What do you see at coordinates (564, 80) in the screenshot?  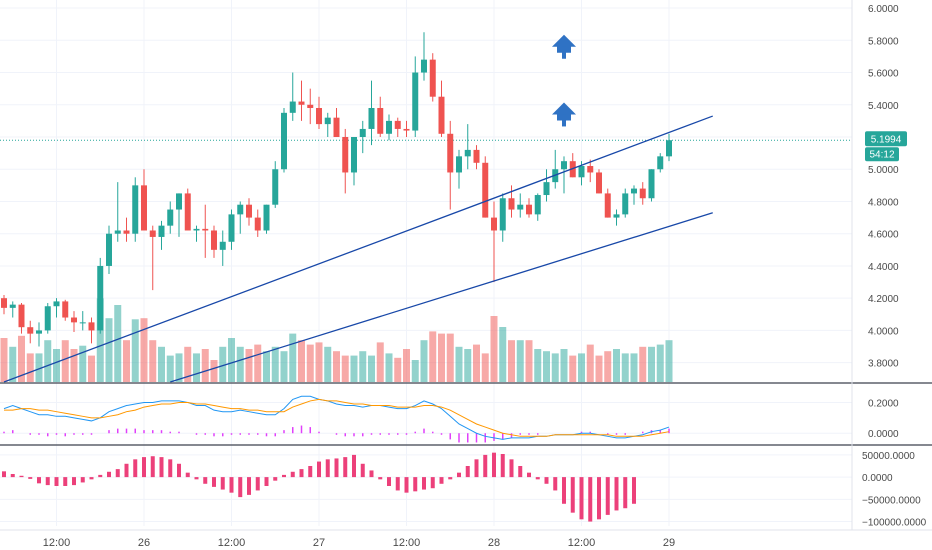 I see `arrow-markers` at bounding box center [564, 80].